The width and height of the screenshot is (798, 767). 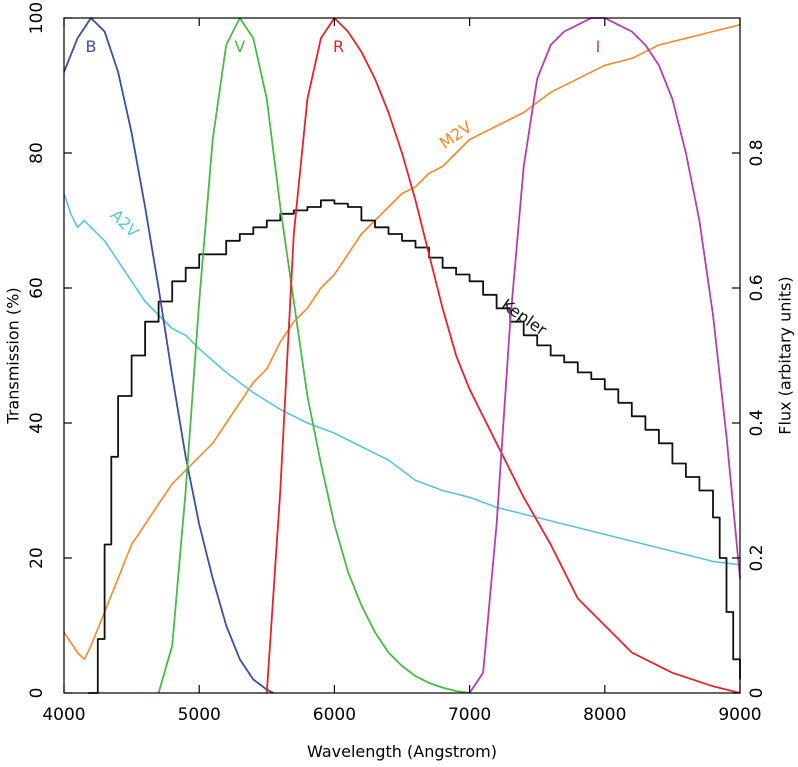 What do you see at coordinates (598, 46) in the screenshot?
I see `series-label-i: I` at bounding box center [598, 46].